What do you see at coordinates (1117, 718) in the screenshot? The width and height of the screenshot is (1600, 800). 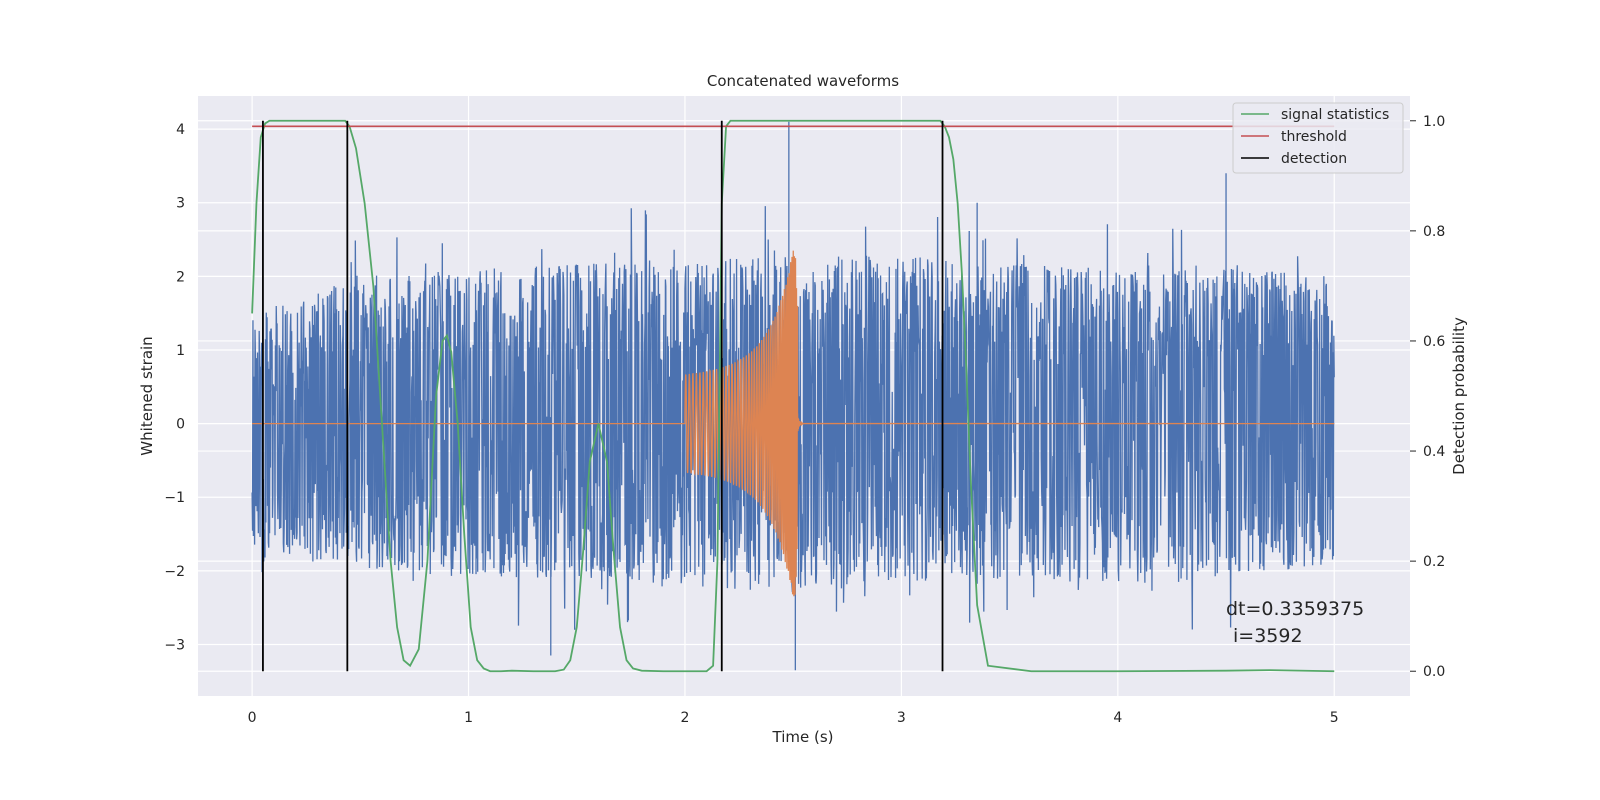 I see `x-tick-label: 4` at bounding box center [1117, 718].